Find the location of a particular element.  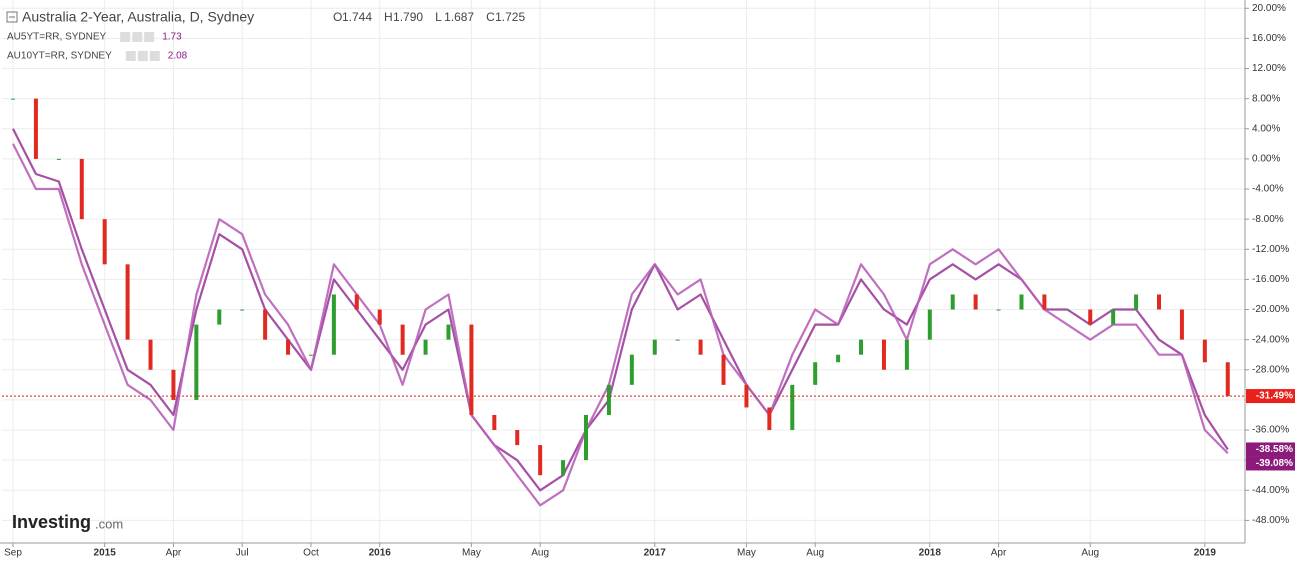

y-tick-label: 4.00% is located at coordinates (1266, 128).